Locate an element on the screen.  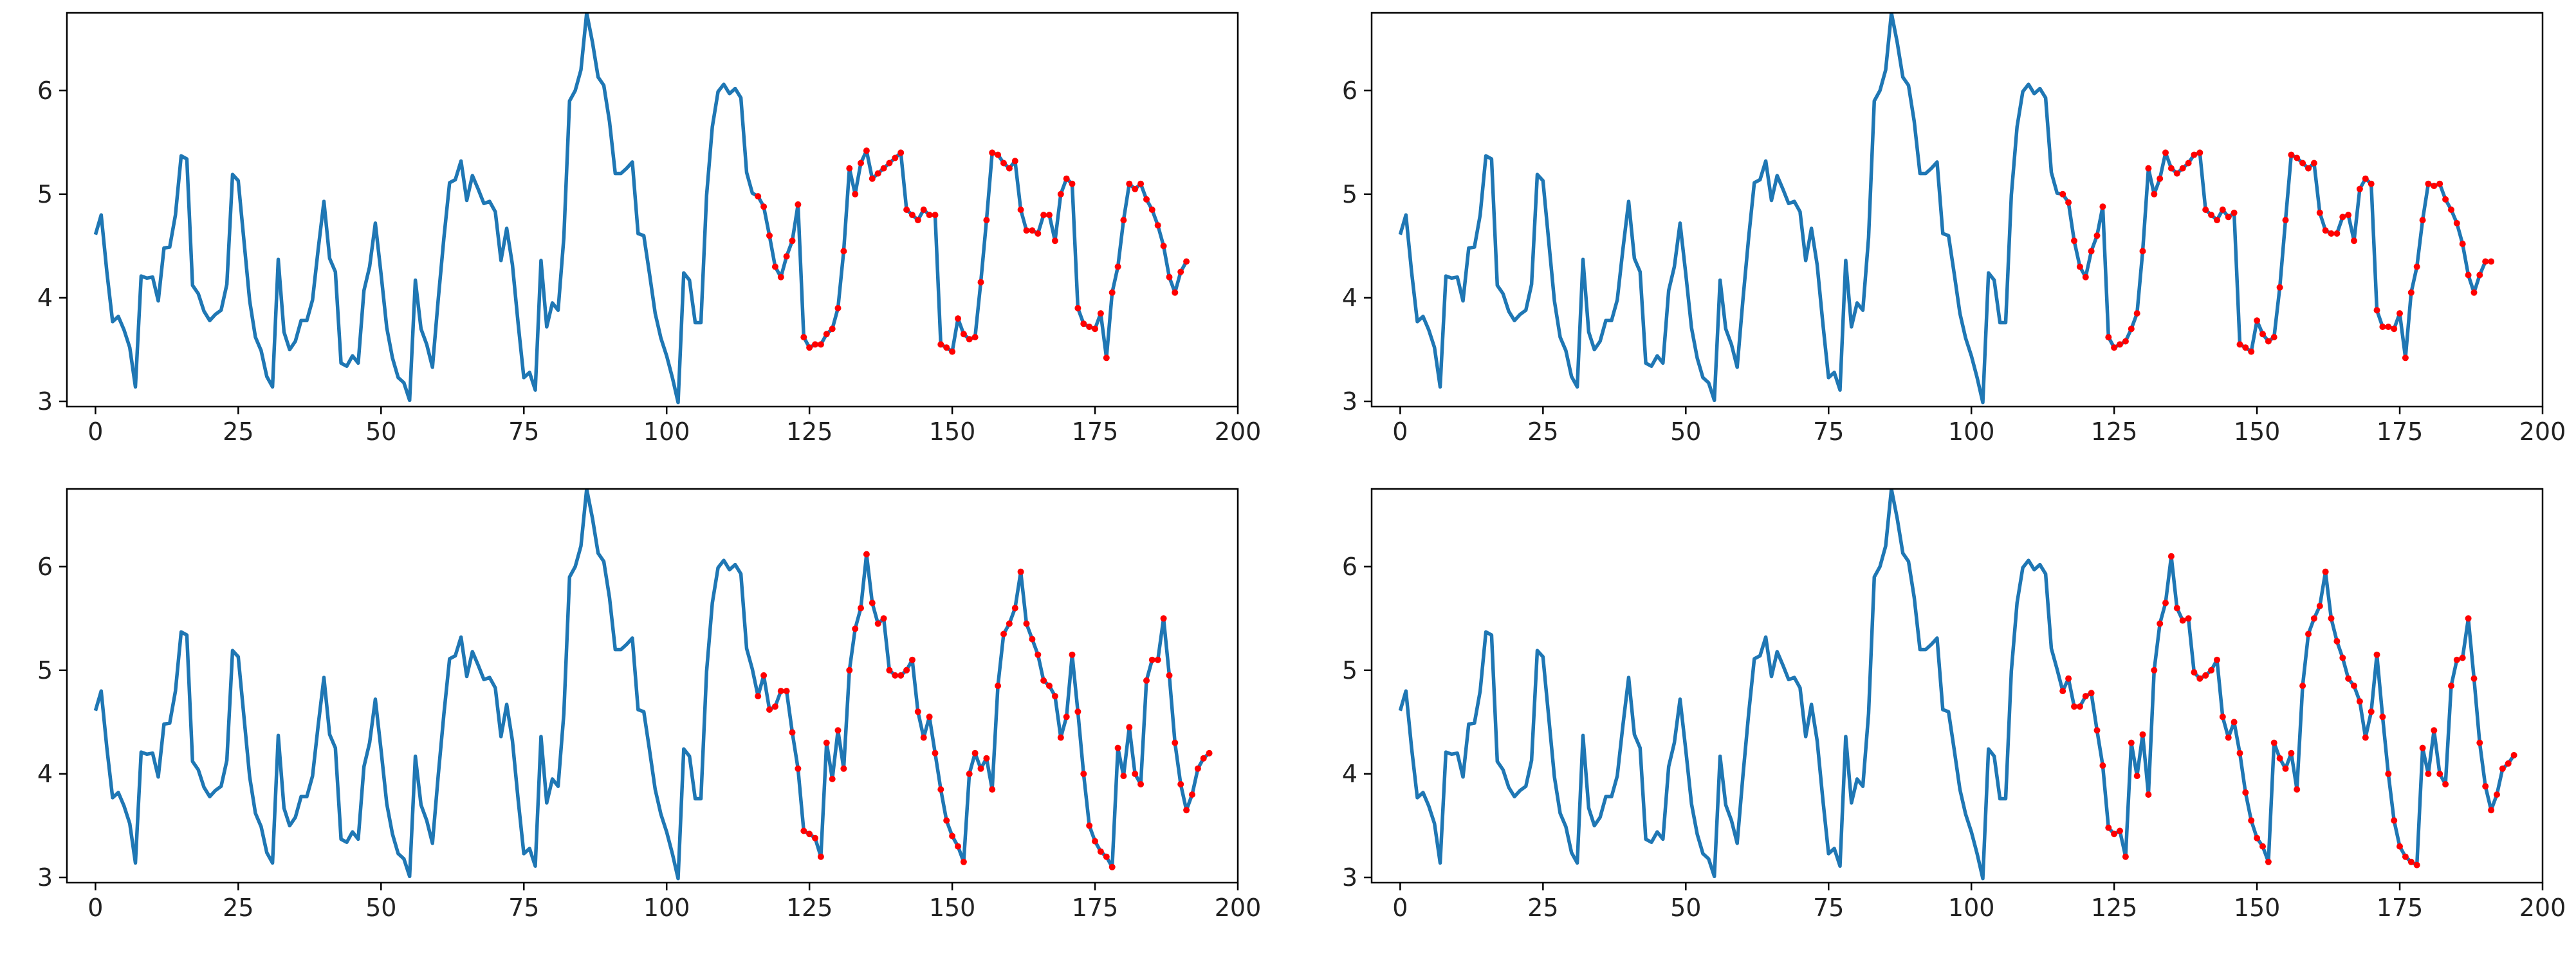
x-tick-label: 200 is located at coordinates (1238, 908).